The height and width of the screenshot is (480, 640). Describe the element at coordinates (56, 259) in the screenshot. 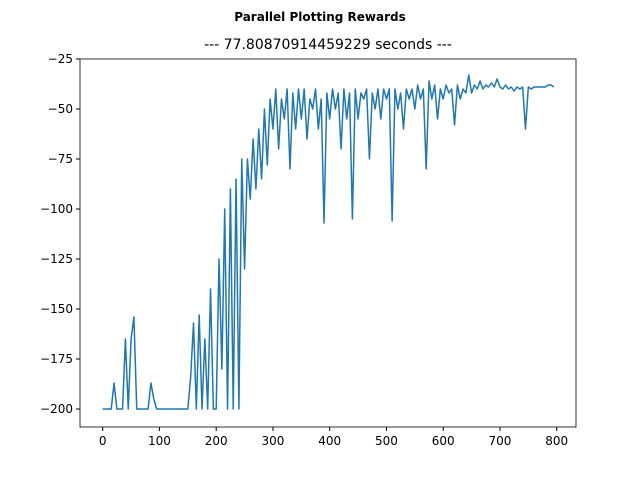

I see `y-tick-label: −125` at that location.